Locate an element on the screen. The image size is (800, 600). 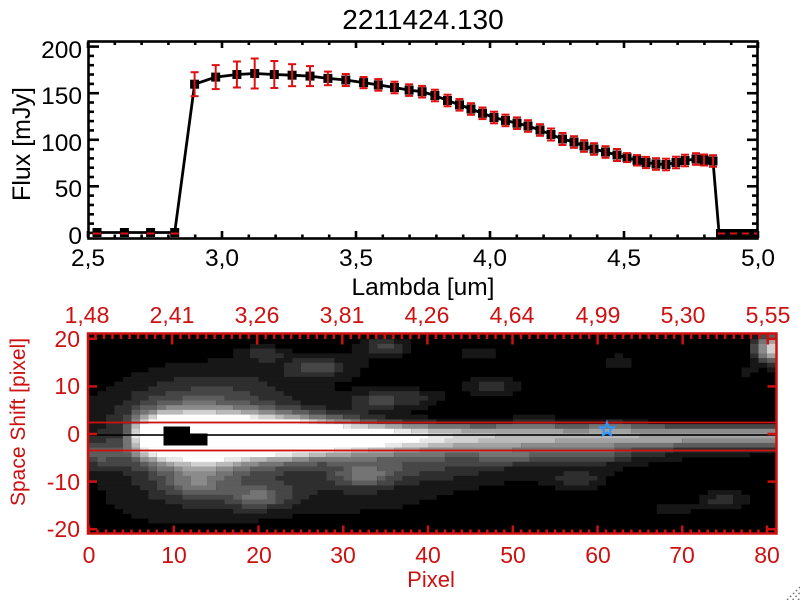
svg-text: 4,99 is located at coordinates (598, 315).